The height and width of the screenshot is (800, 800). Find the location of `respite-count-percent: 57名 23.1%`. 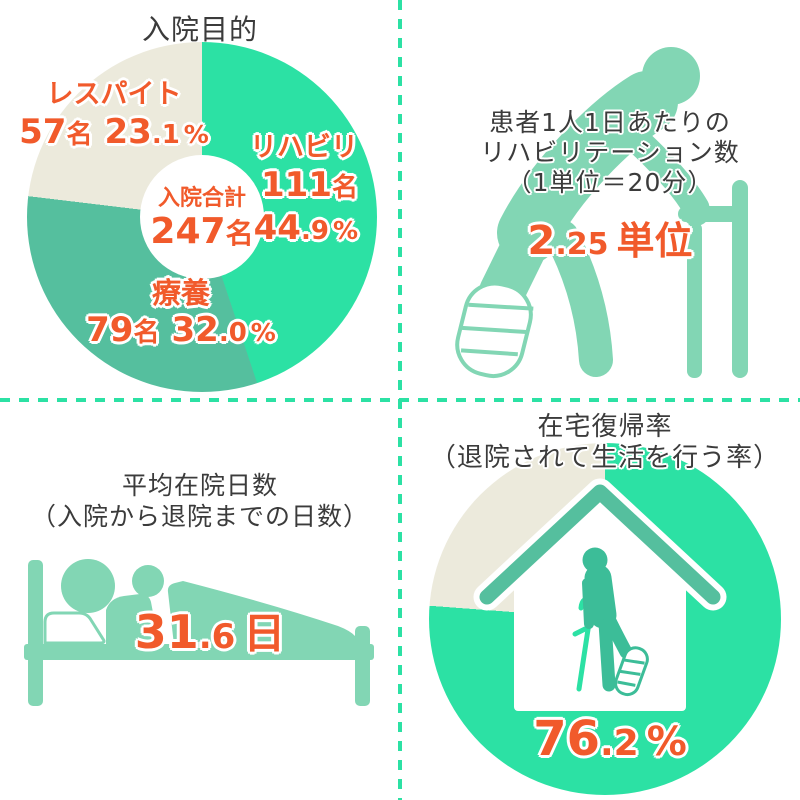

respite-count-percent: 57名 23.1% is located at coordinates (114, 132).